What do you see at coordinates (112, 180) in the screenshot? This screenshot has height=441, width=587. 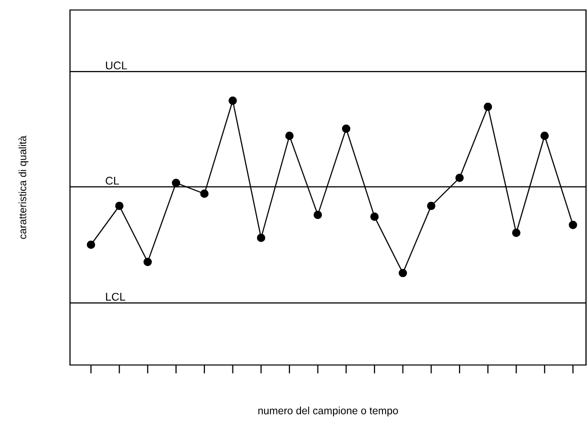 I see `ref-line-label: CL` at bounding box center [112, 180].